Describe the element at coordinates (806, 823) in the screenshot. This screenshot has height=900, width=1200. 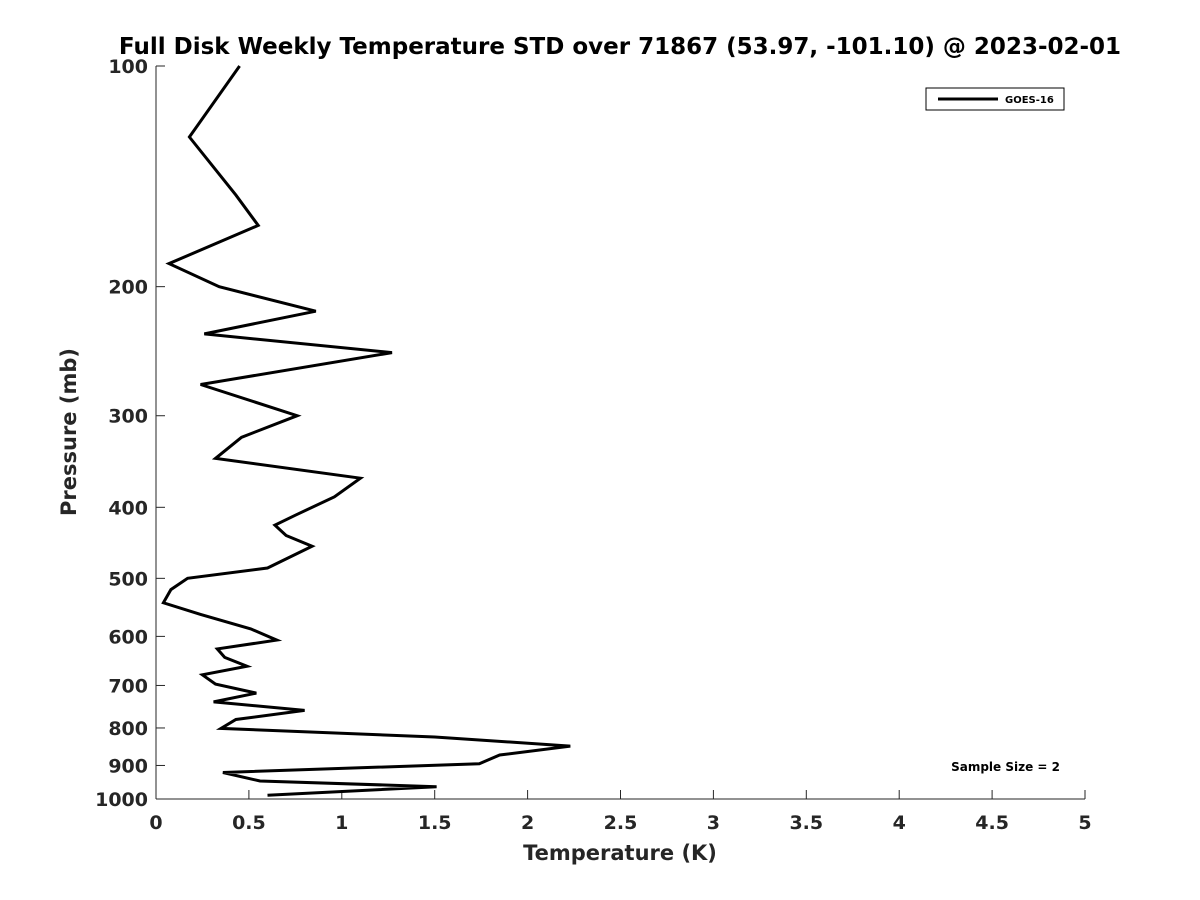
I see `x-tick-label: 3.5` at that location.